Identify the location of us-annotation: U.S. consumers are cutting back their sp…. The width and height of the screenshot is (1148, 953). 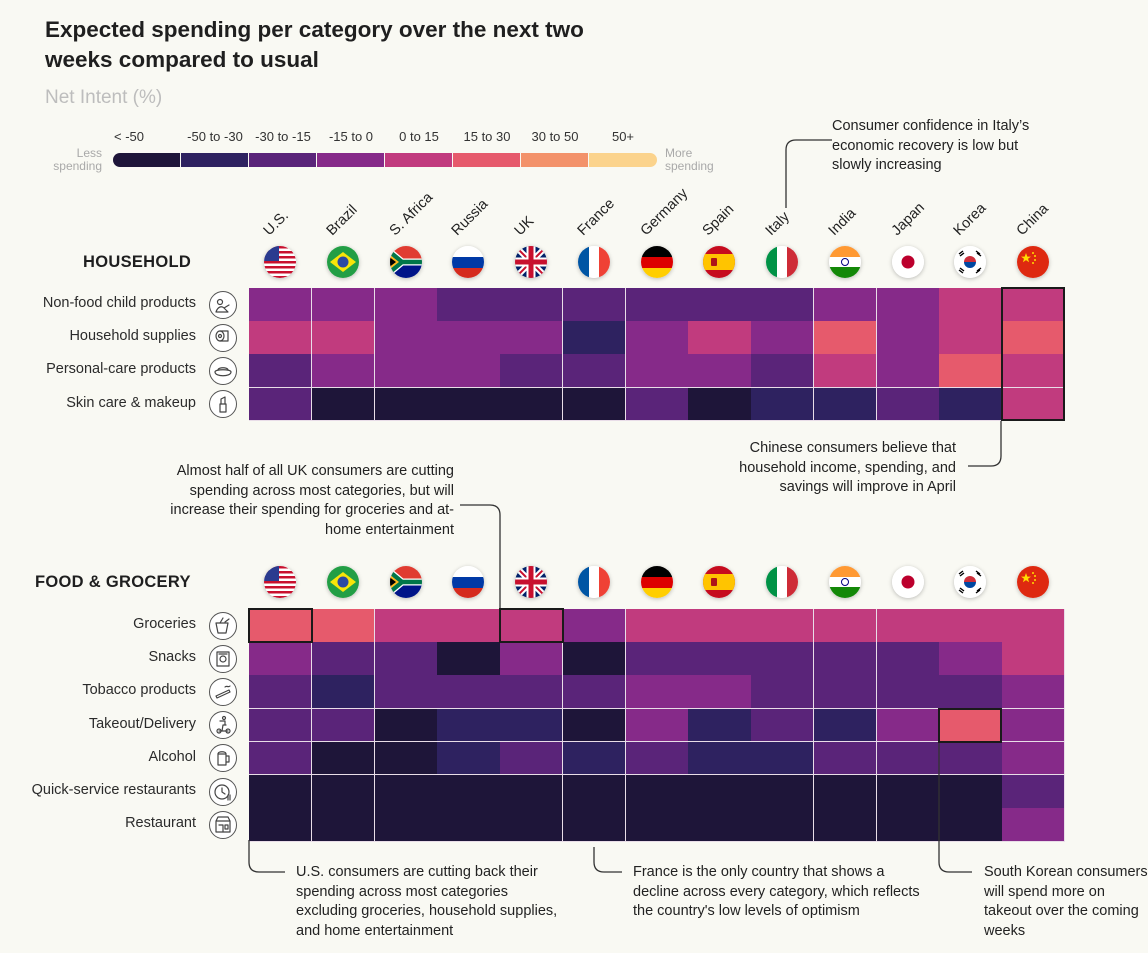
(427, 901).